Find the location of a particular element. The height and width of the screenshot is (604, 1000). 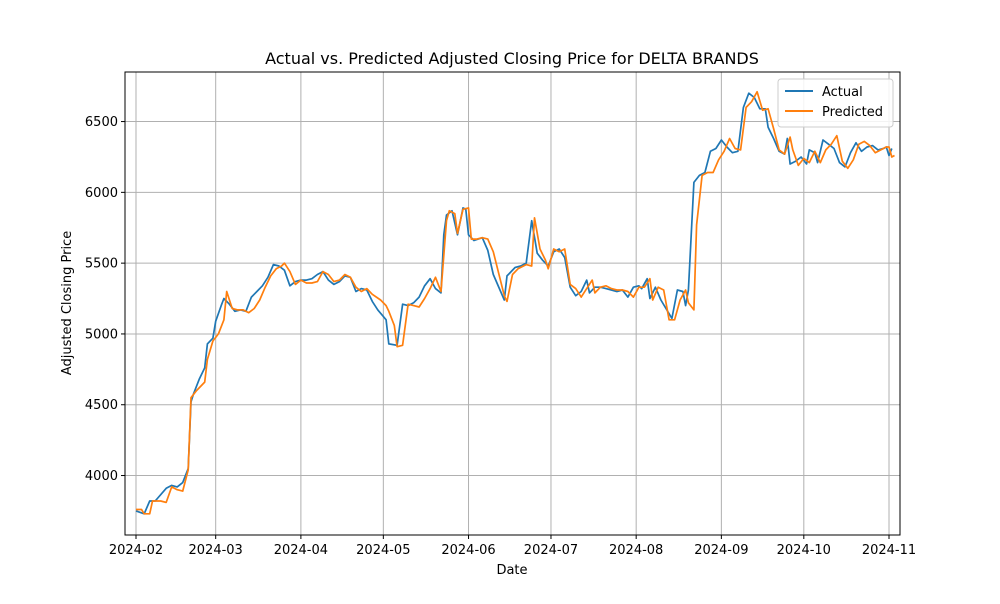

x-tick-label: 2024-10 is located at coordinates (804, 550).